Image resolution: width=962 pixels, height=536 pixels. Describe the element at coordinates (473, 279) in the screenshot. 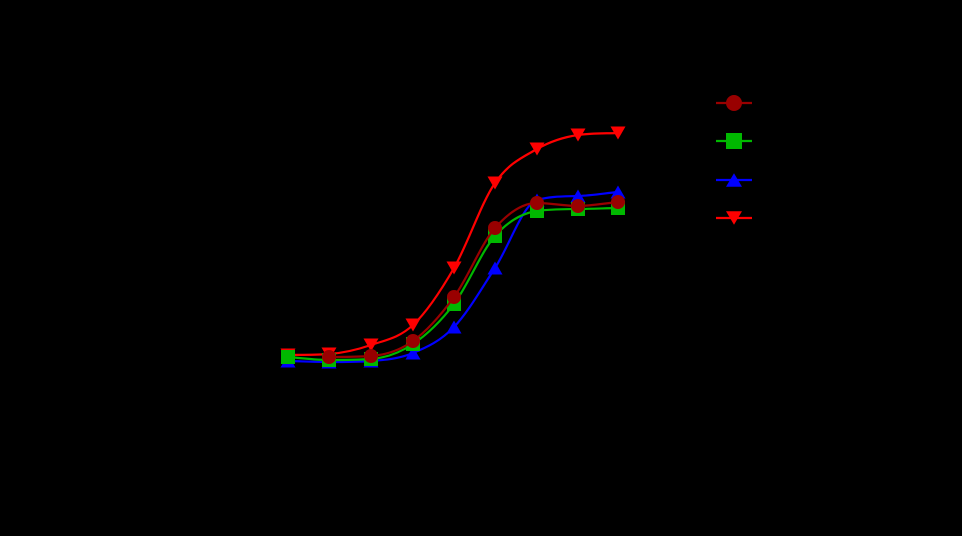

I see `series-circle-darkred` at that location.